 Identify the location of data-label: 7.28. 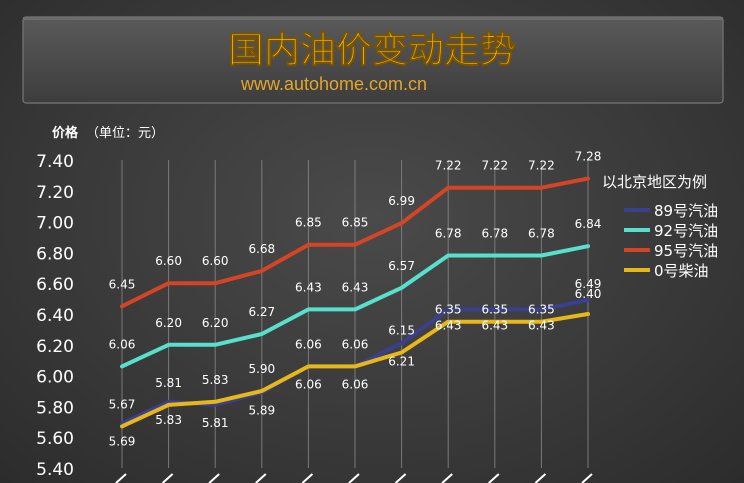
(588, 156).